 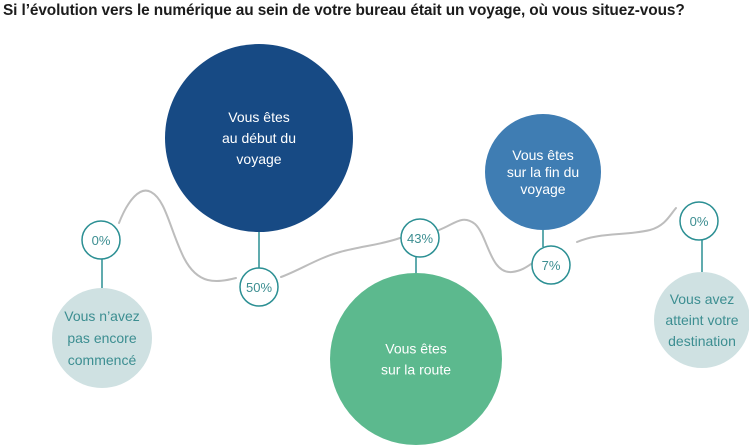 I want to click on stage-label-1: Vous n’avez pas encore commencé, so click(x=102, y=338).